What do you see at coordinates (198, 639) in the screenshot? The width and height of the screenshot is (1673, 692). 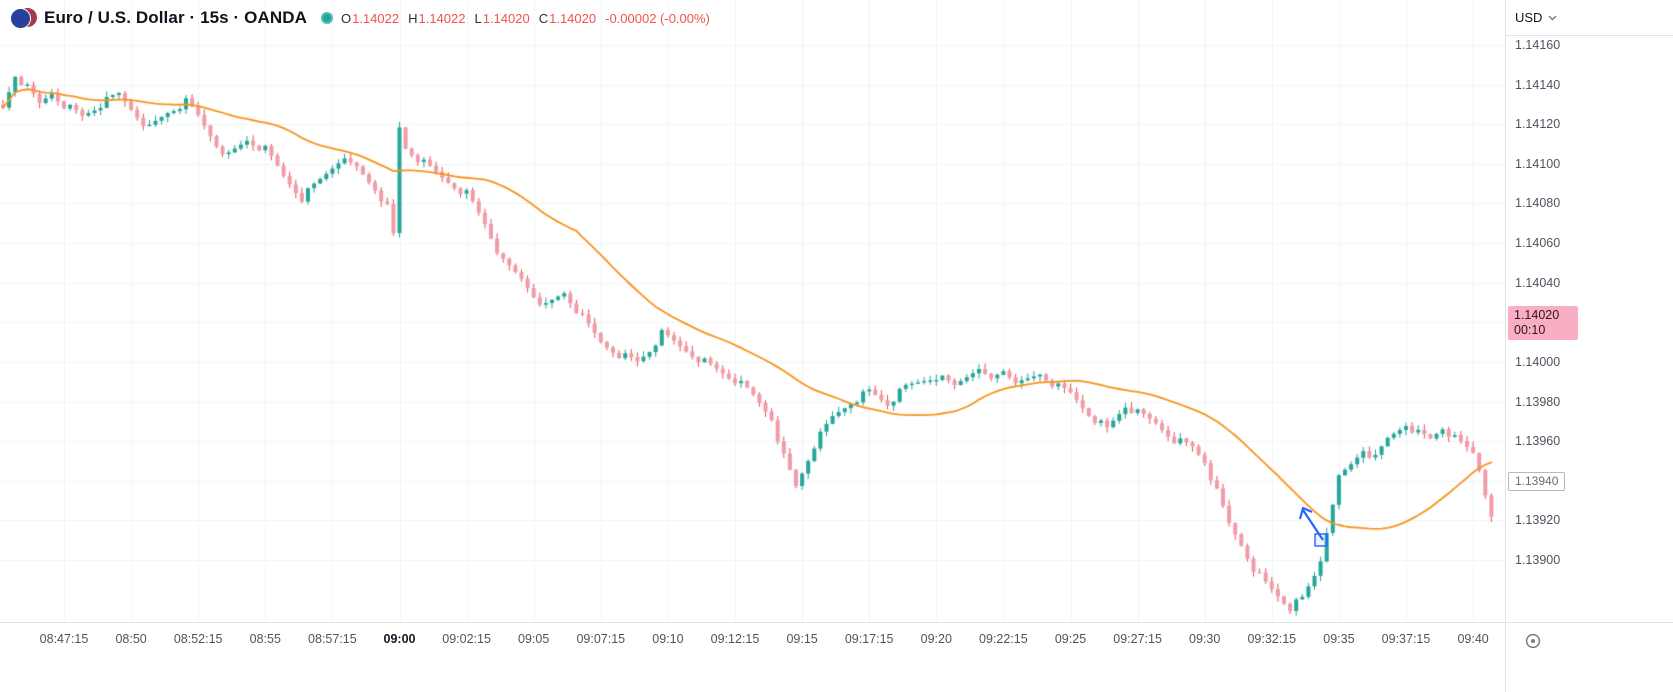 I see `time-axis-label: 08:52:15` at bounding box center [198, 639].